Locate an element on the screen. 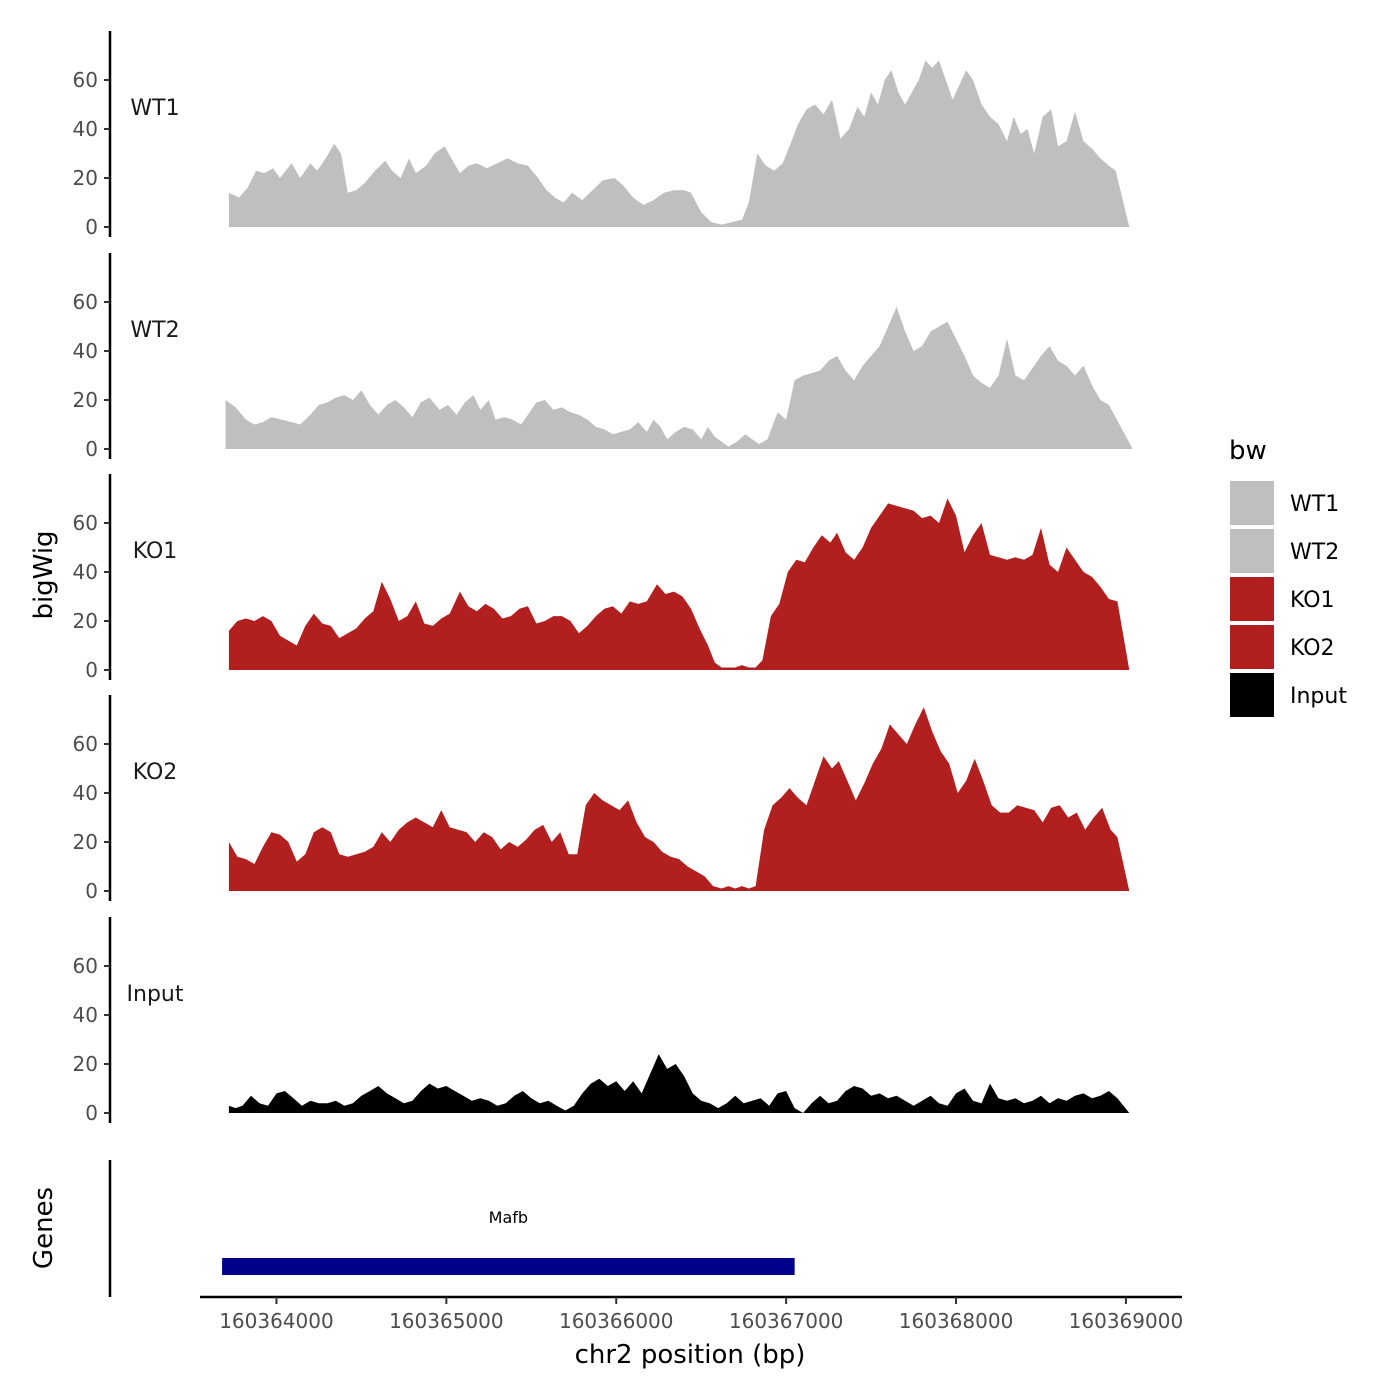 Image resolution: width=1400 pixels, height=1400 pixels. y-axis-title: bigWig is located at coordinates (44, 574).